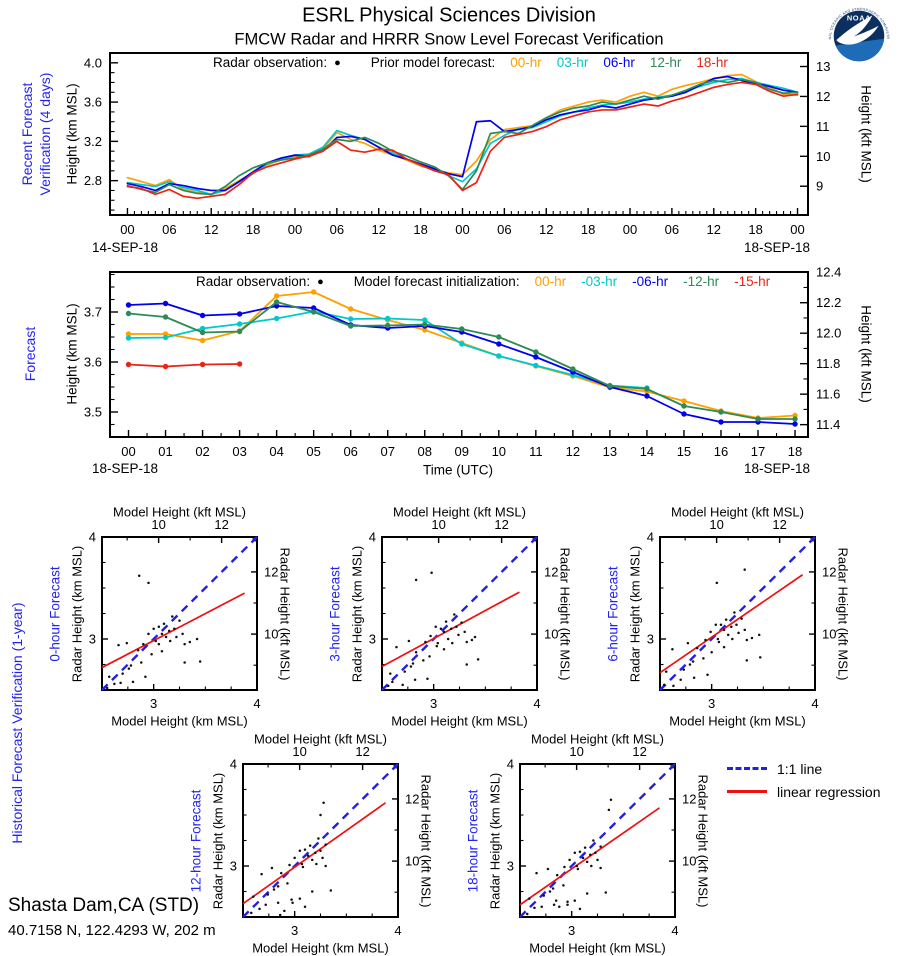 This screenshot has height=956, width=898. I want to click on top-chart-y2-axis-label: Height (kft MSL), so click(866, 134).